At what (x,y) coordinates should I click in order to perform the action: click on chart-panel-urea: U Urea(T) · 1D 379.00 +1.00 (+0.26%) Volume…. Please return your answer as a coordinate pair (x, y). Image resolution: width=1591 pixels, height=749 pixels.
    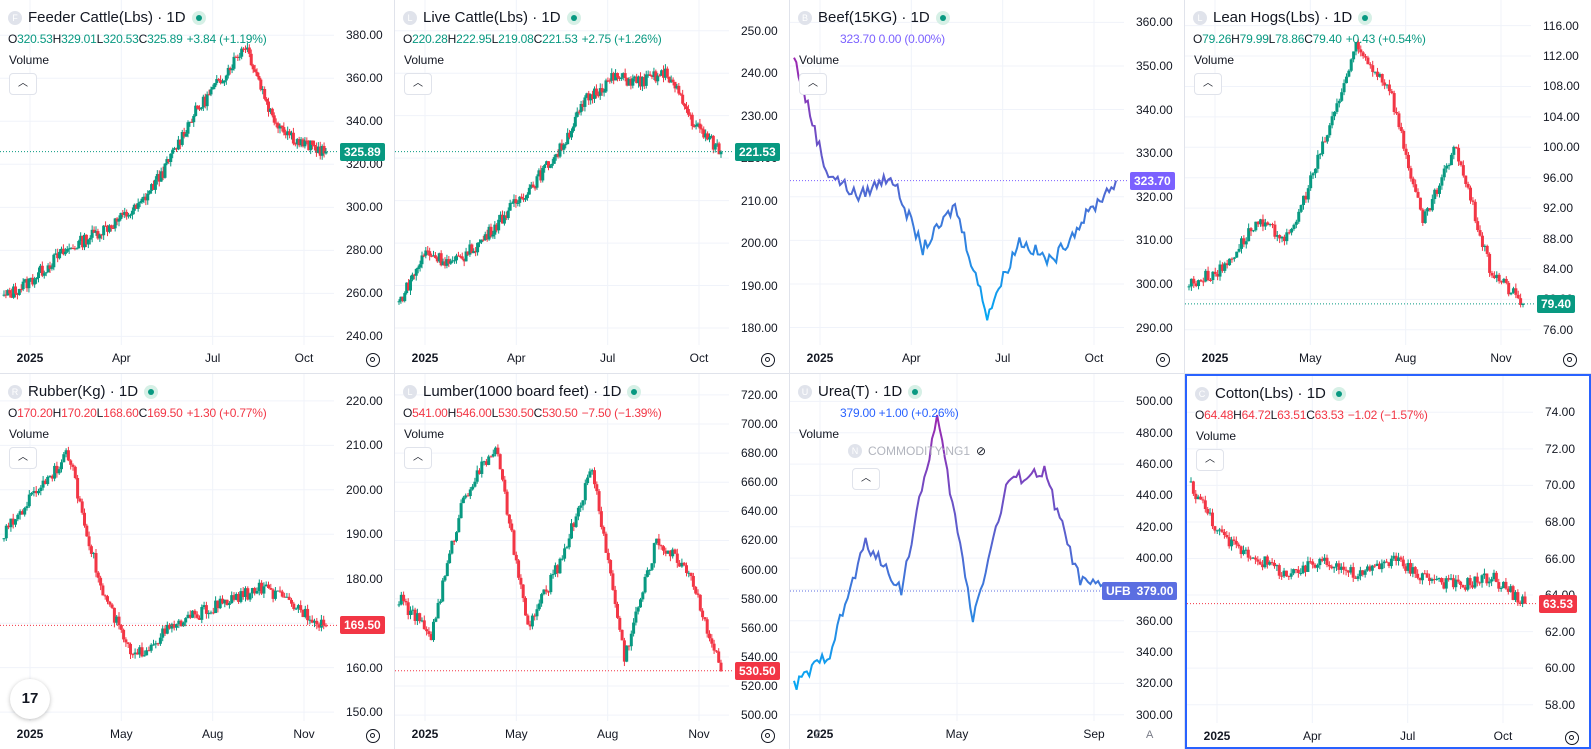
    Looking at the image, I should click on (987, 561).